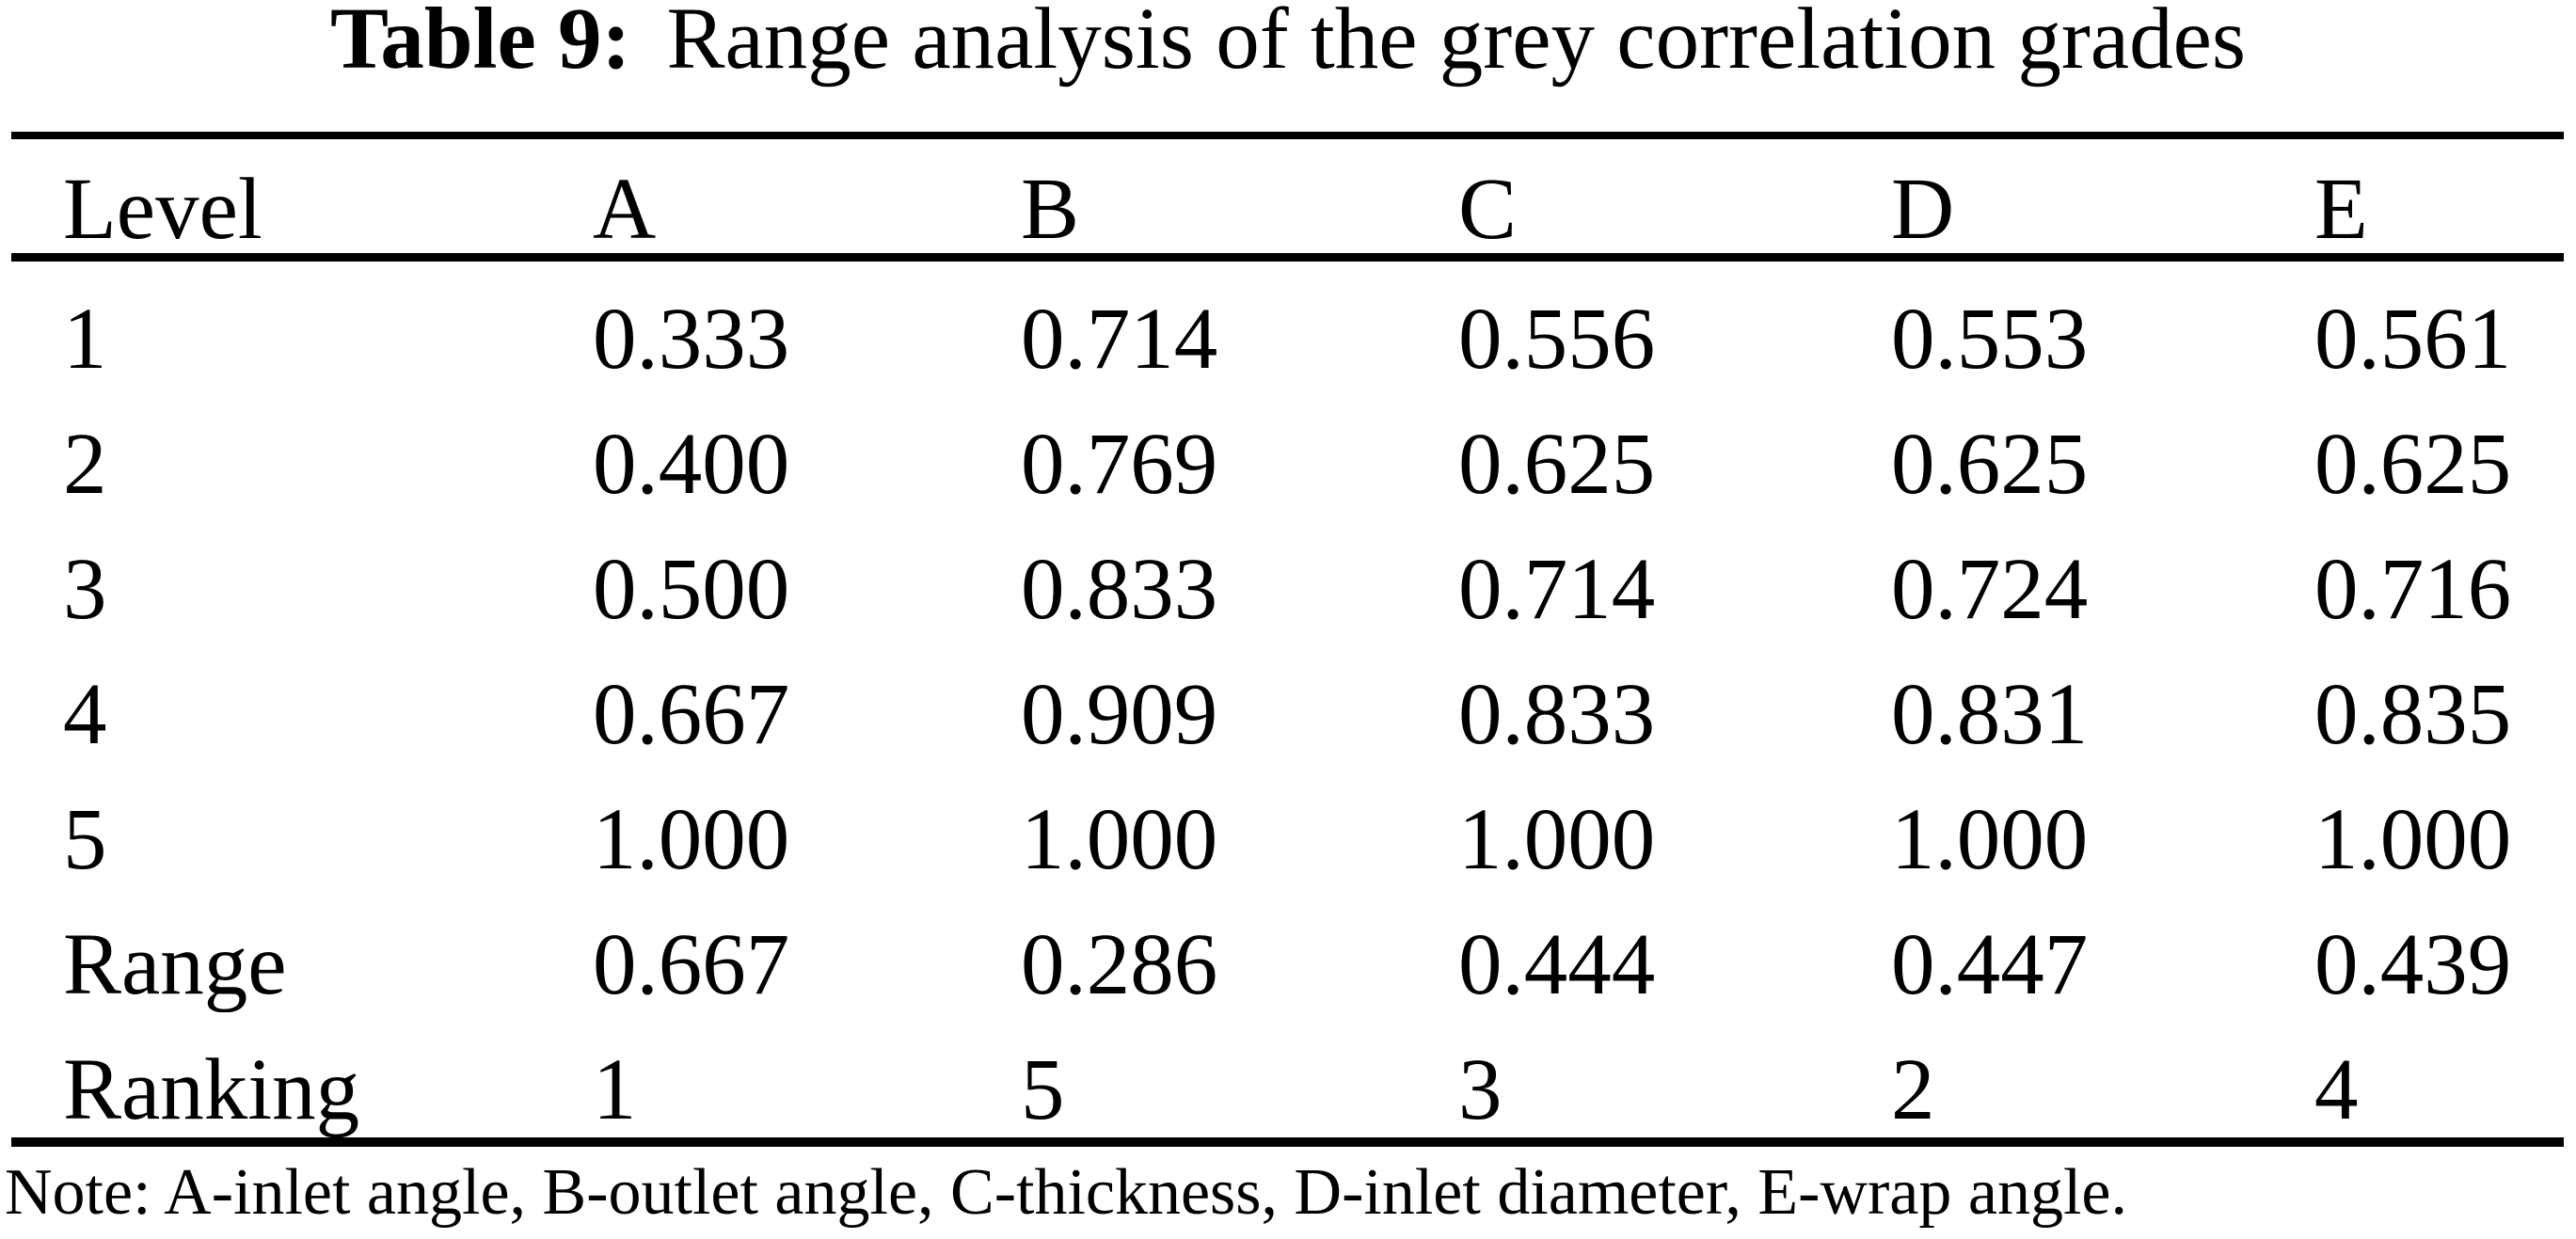  What do you see at coordinates (1990, 964) in the screenshot?
I see `table-cell: 0.447` at bounding box center [1990, 964].